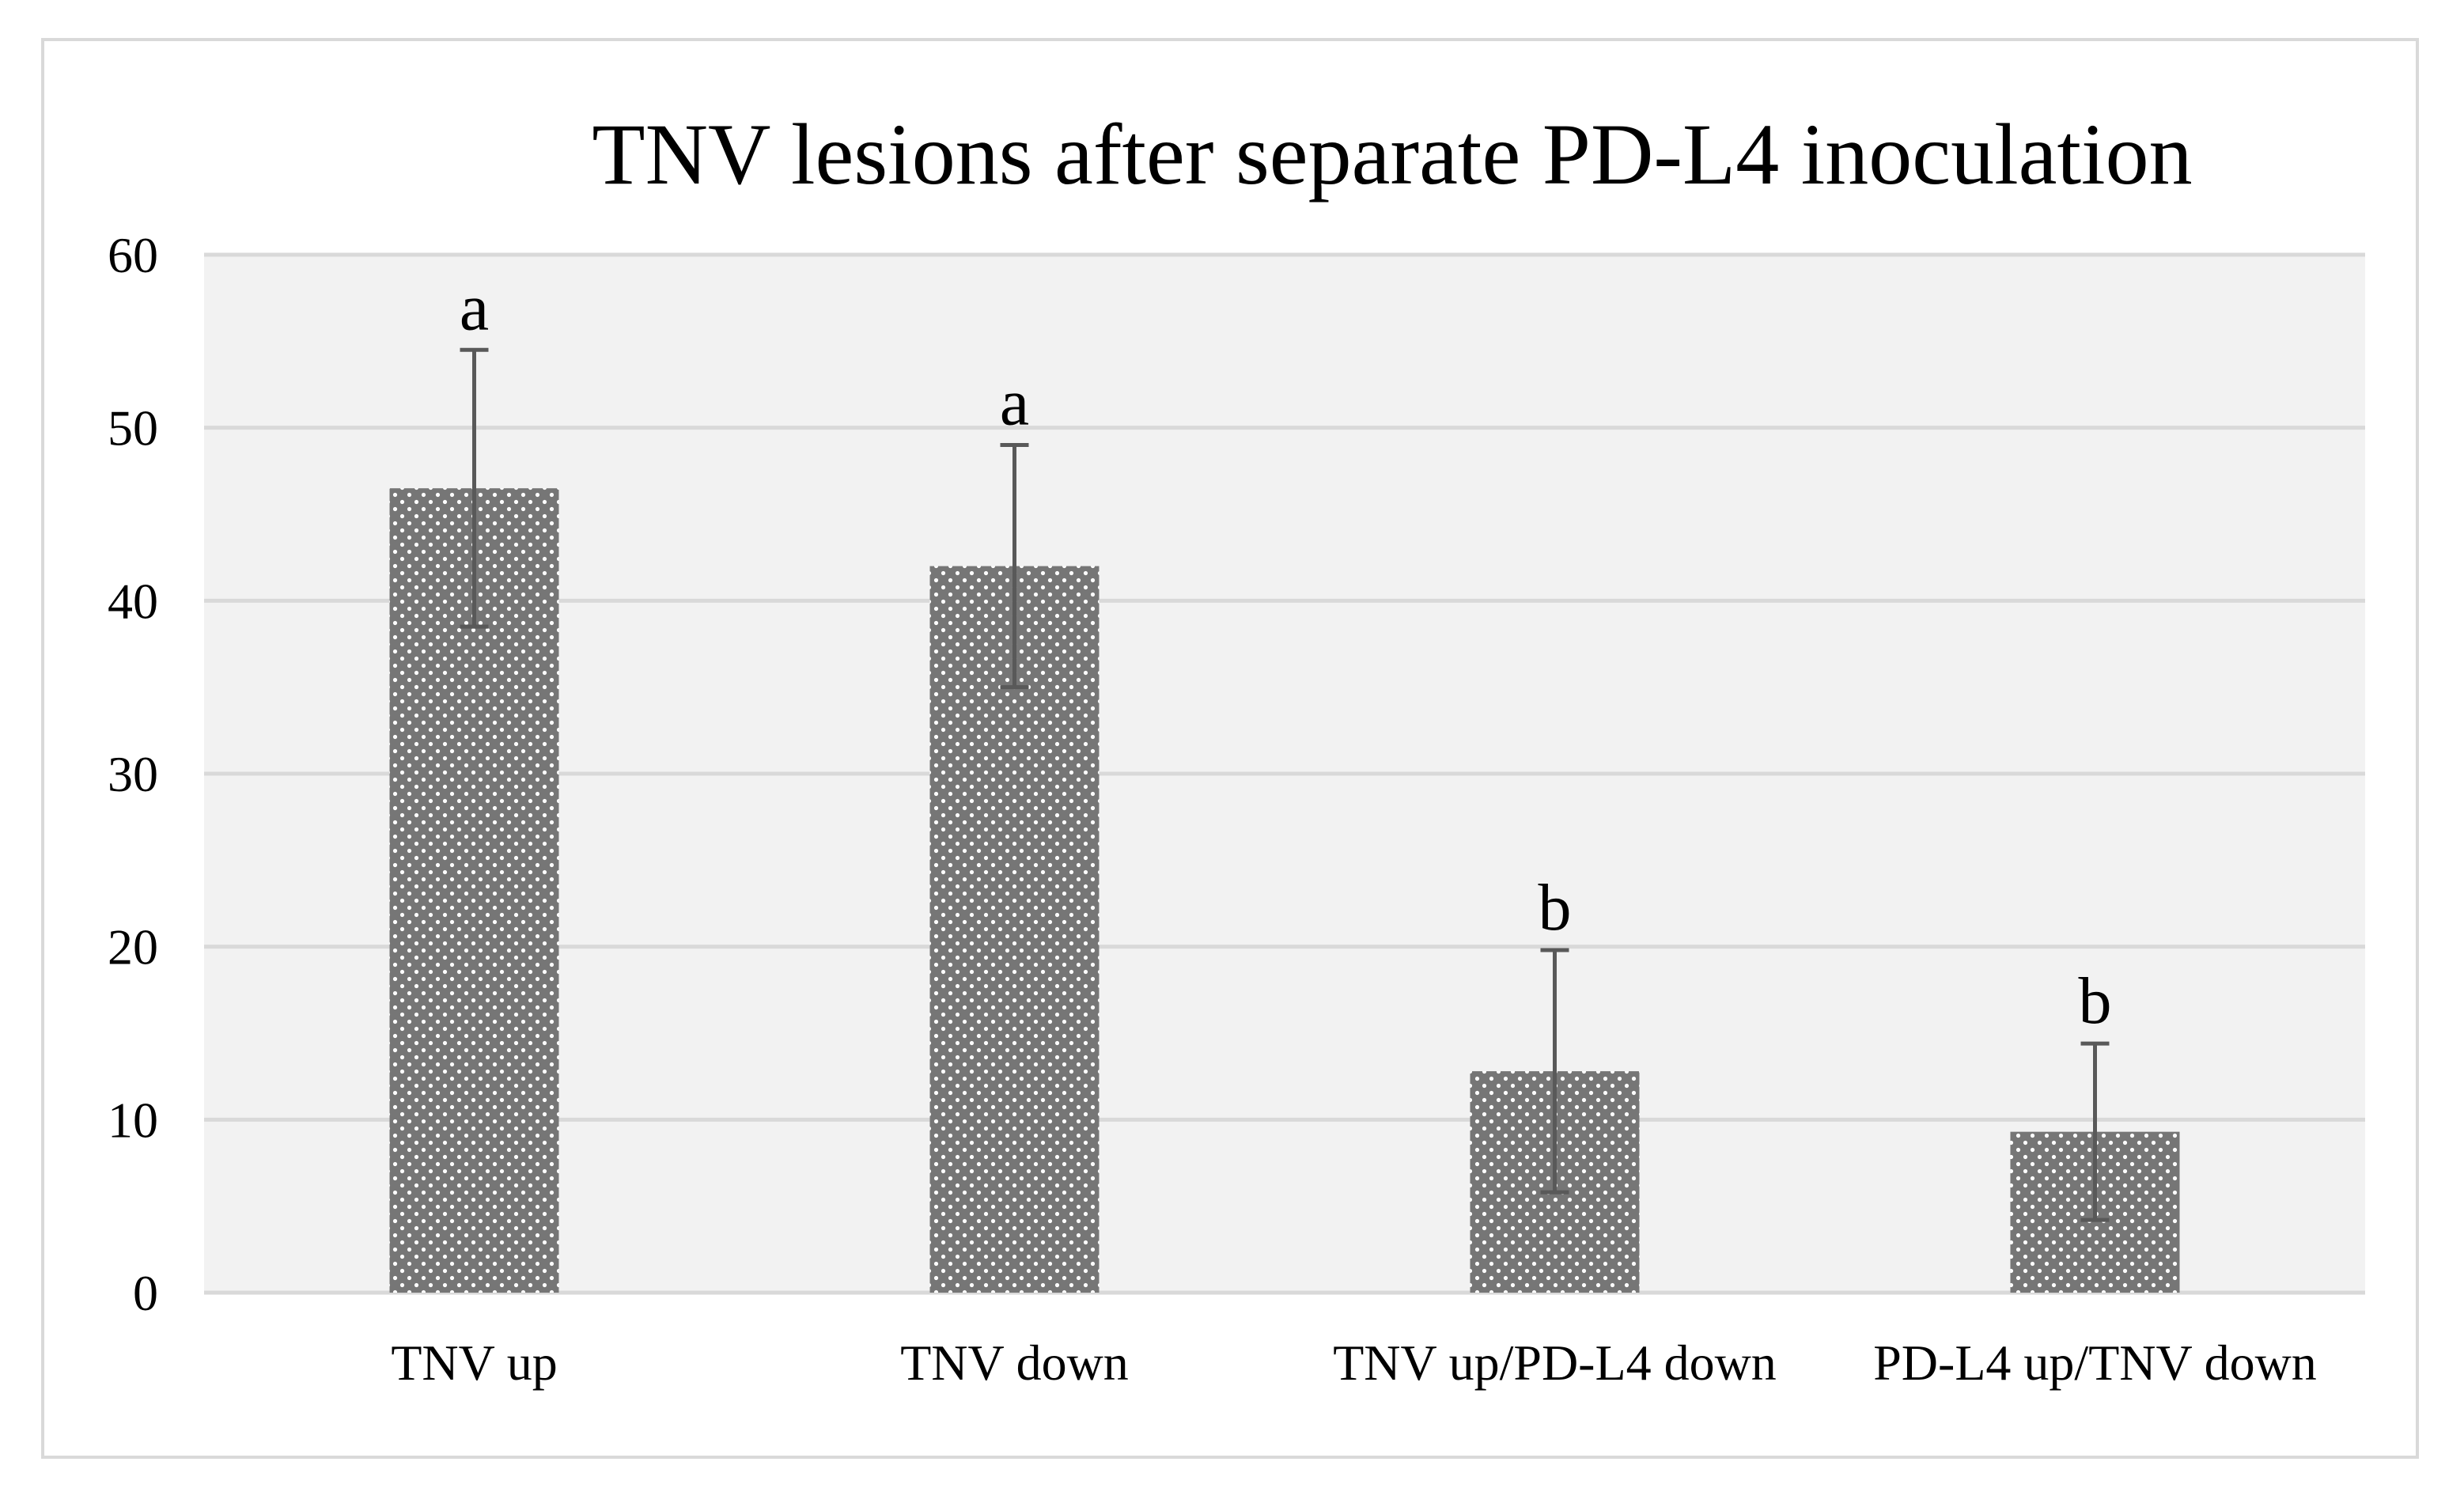 The image size is (2464, 1492). Describe the element at coordinates (133, 1120) in the screenshot. I see `y-tick-label: 10` at that location.